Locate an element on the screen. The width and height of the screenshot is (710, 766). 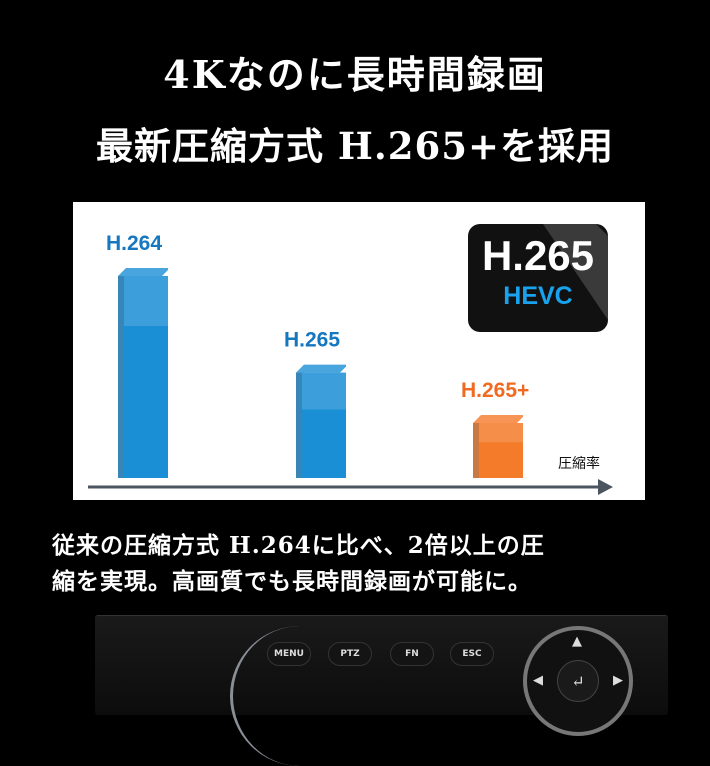
headline-line-1: 4Kなのに長時間録画 is located at coordinates (355, 74).